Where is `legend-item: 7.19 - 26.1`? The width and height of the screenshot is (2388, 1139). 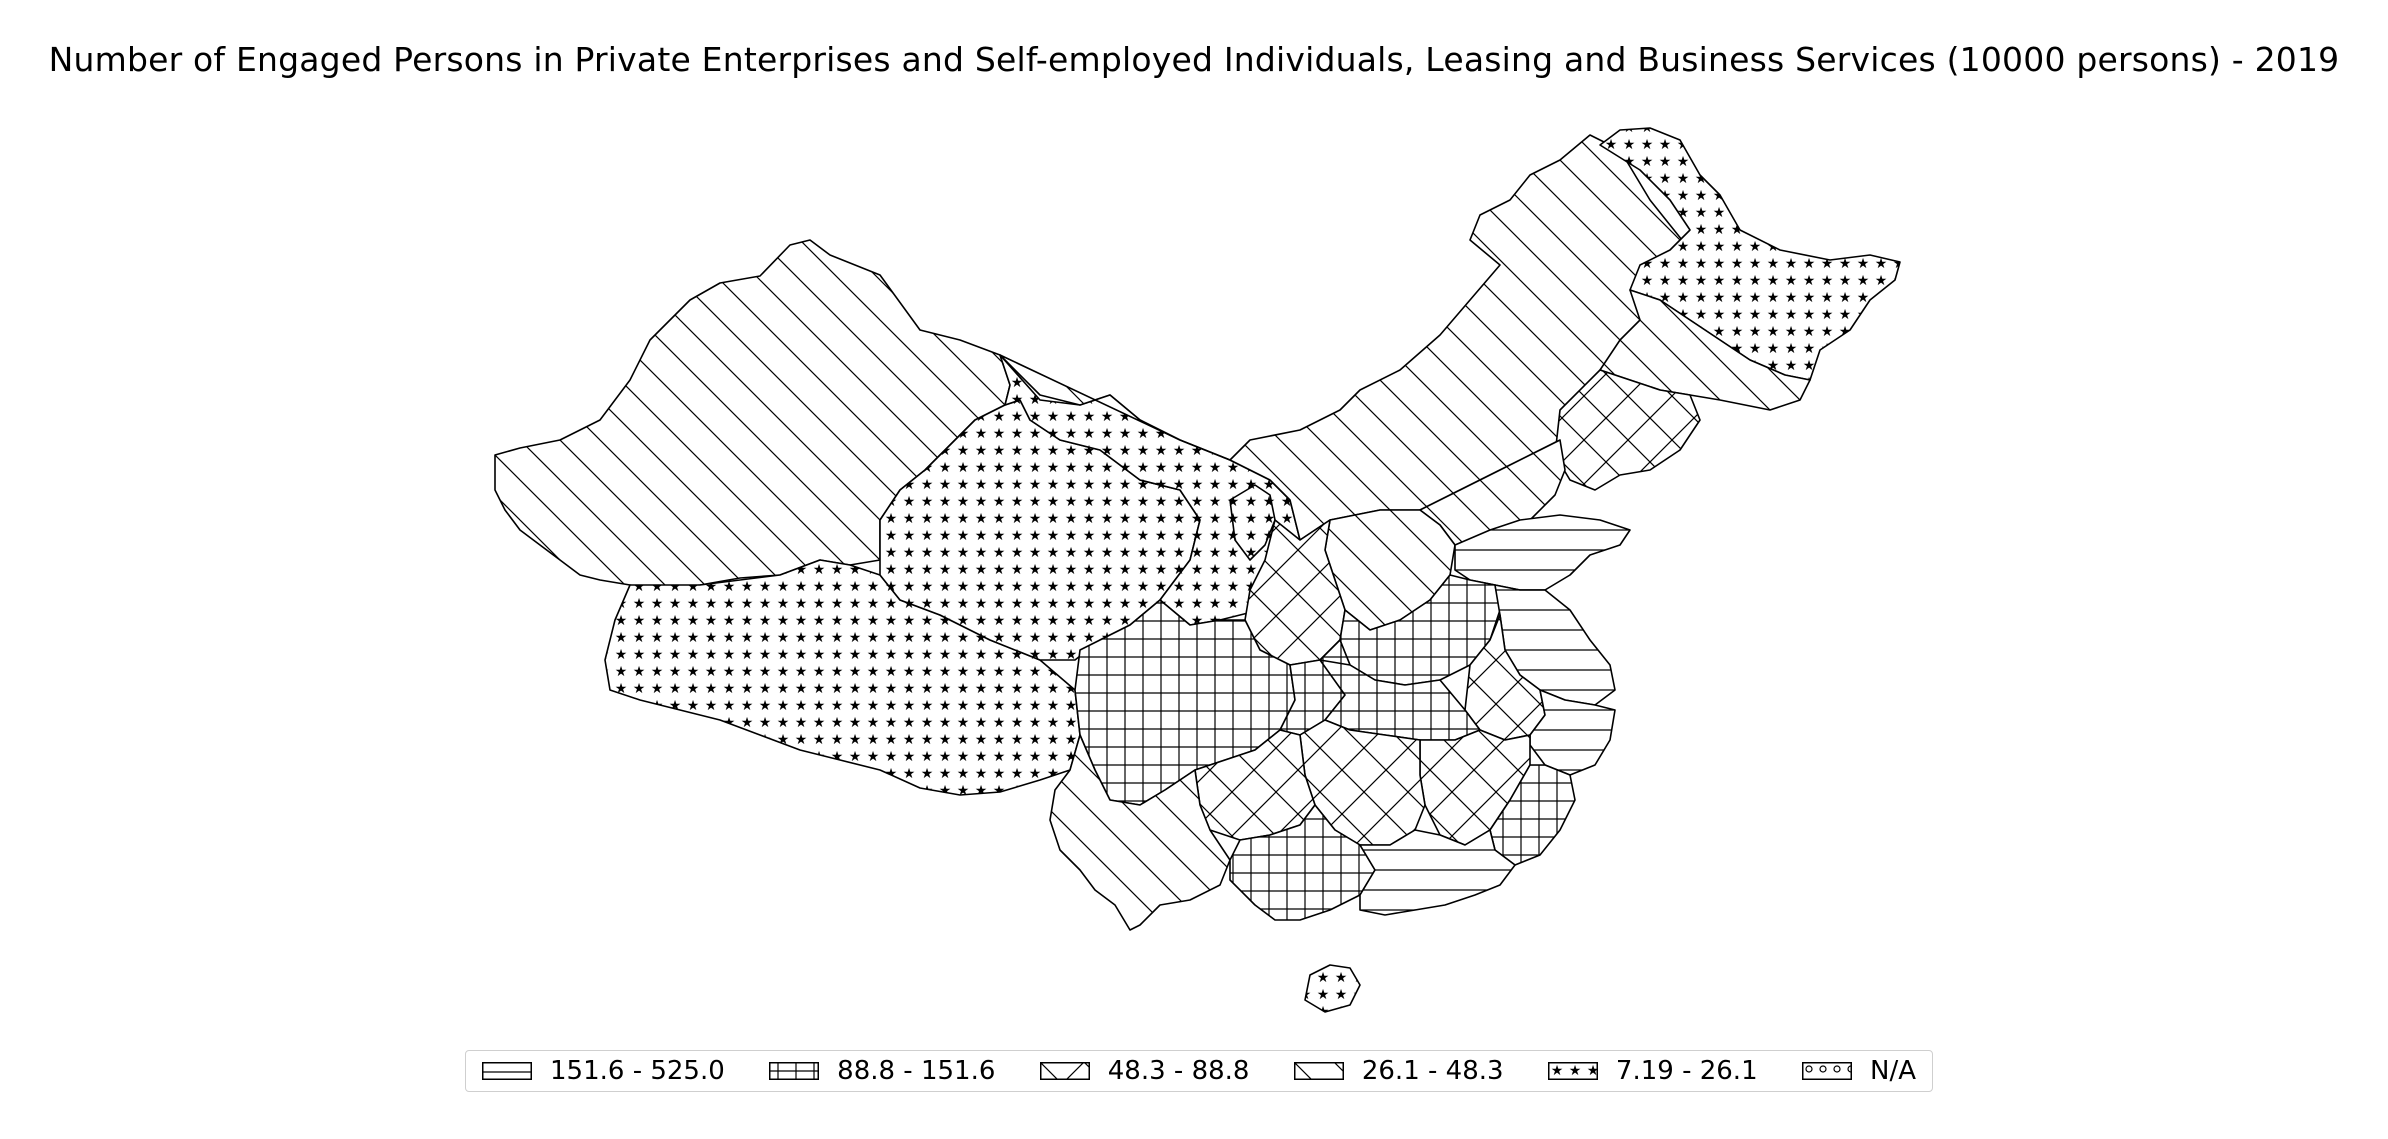 legend-item: 7.19 - 26.1 is located at coordinates (1652, 1071).